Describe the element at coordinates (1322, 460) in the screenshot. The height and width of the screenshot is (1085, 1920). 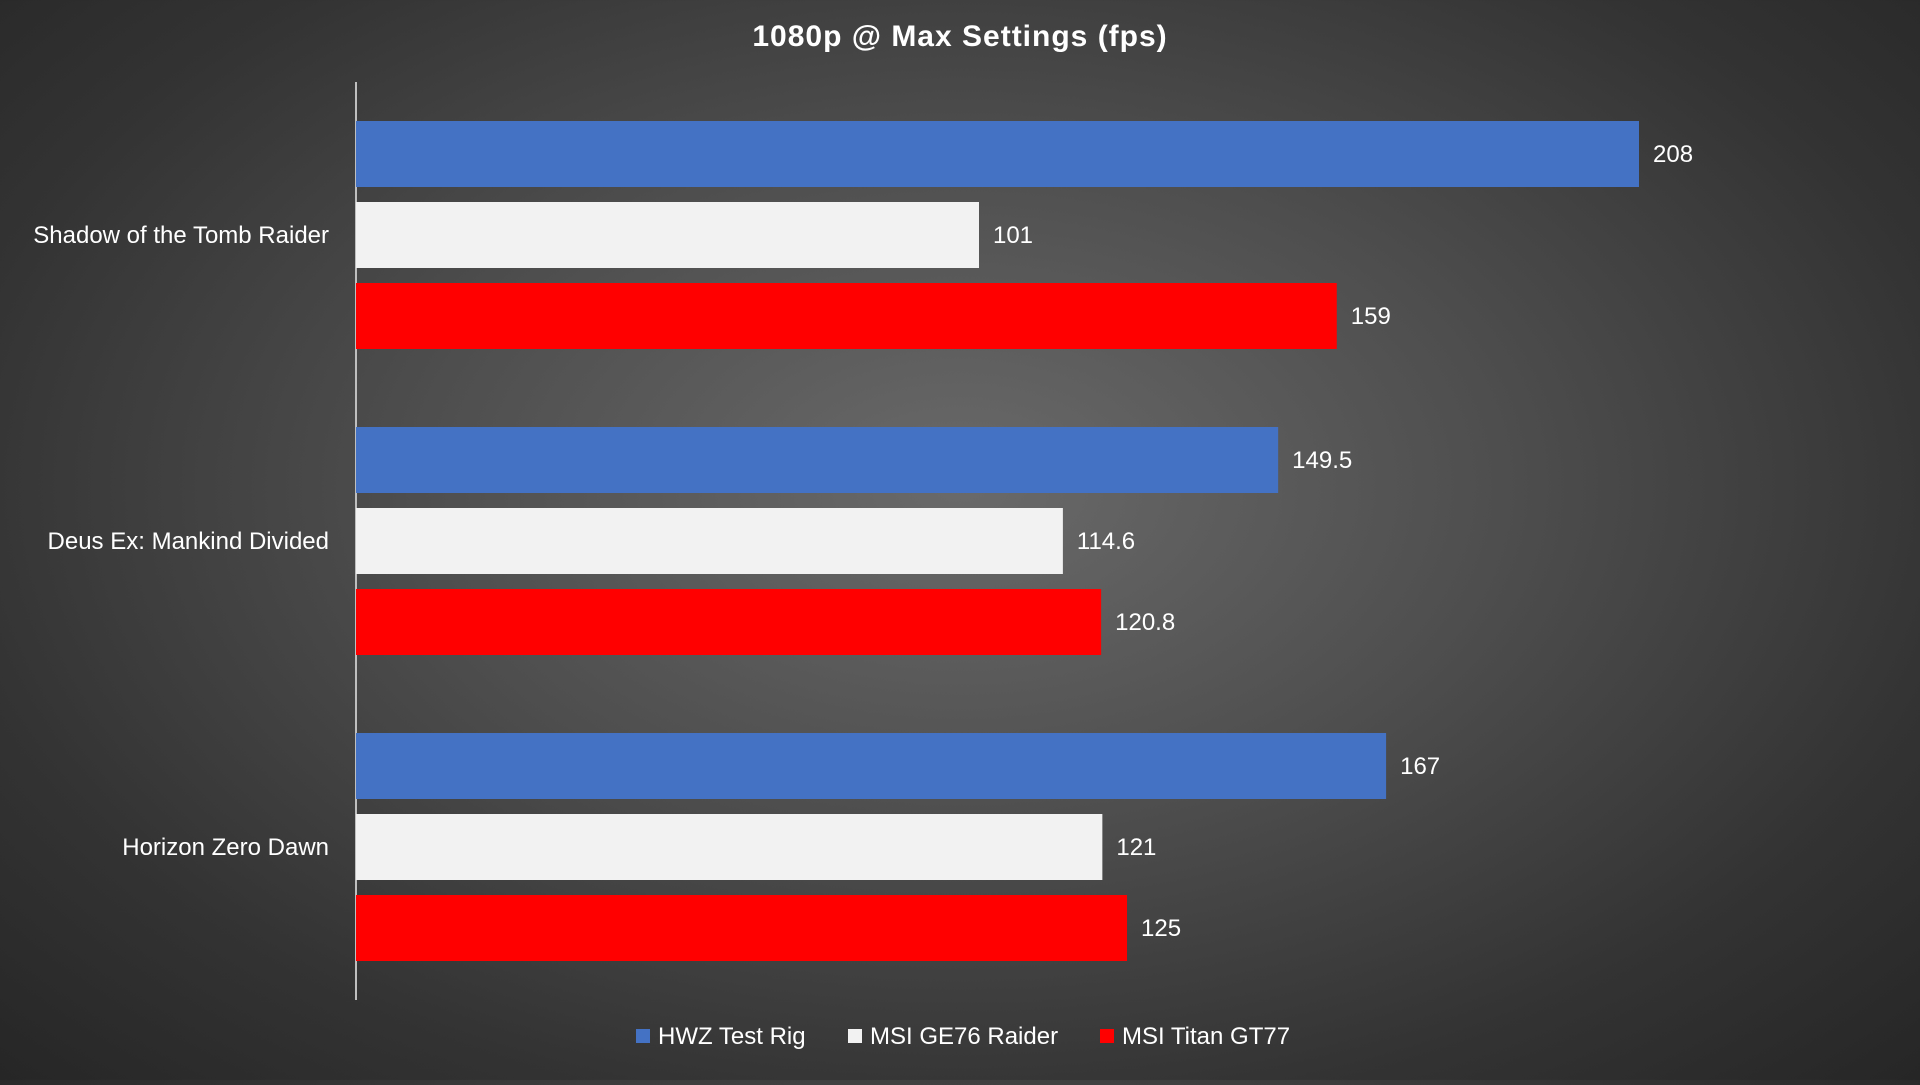
I see `data-label: 149.5` at that location.